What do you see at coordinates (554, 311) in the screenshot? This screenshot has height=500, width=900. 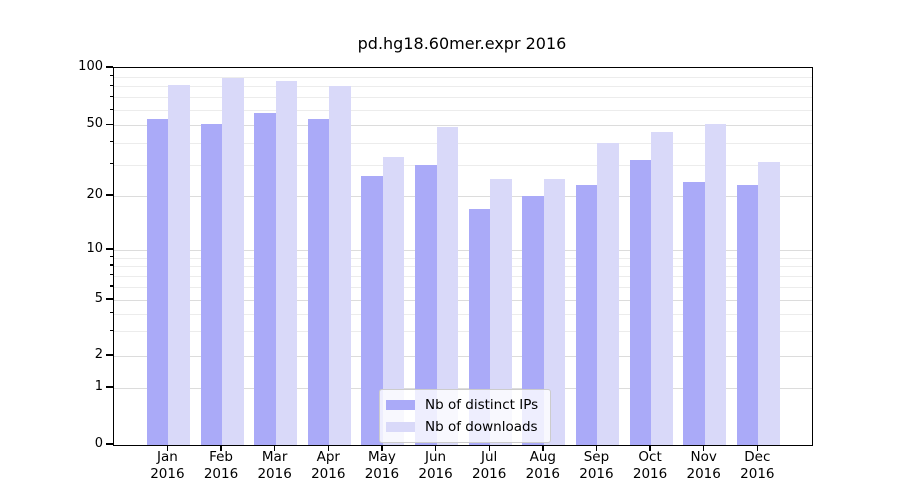 I see `bar-downloads-aug` at bounding box center [554, 311].